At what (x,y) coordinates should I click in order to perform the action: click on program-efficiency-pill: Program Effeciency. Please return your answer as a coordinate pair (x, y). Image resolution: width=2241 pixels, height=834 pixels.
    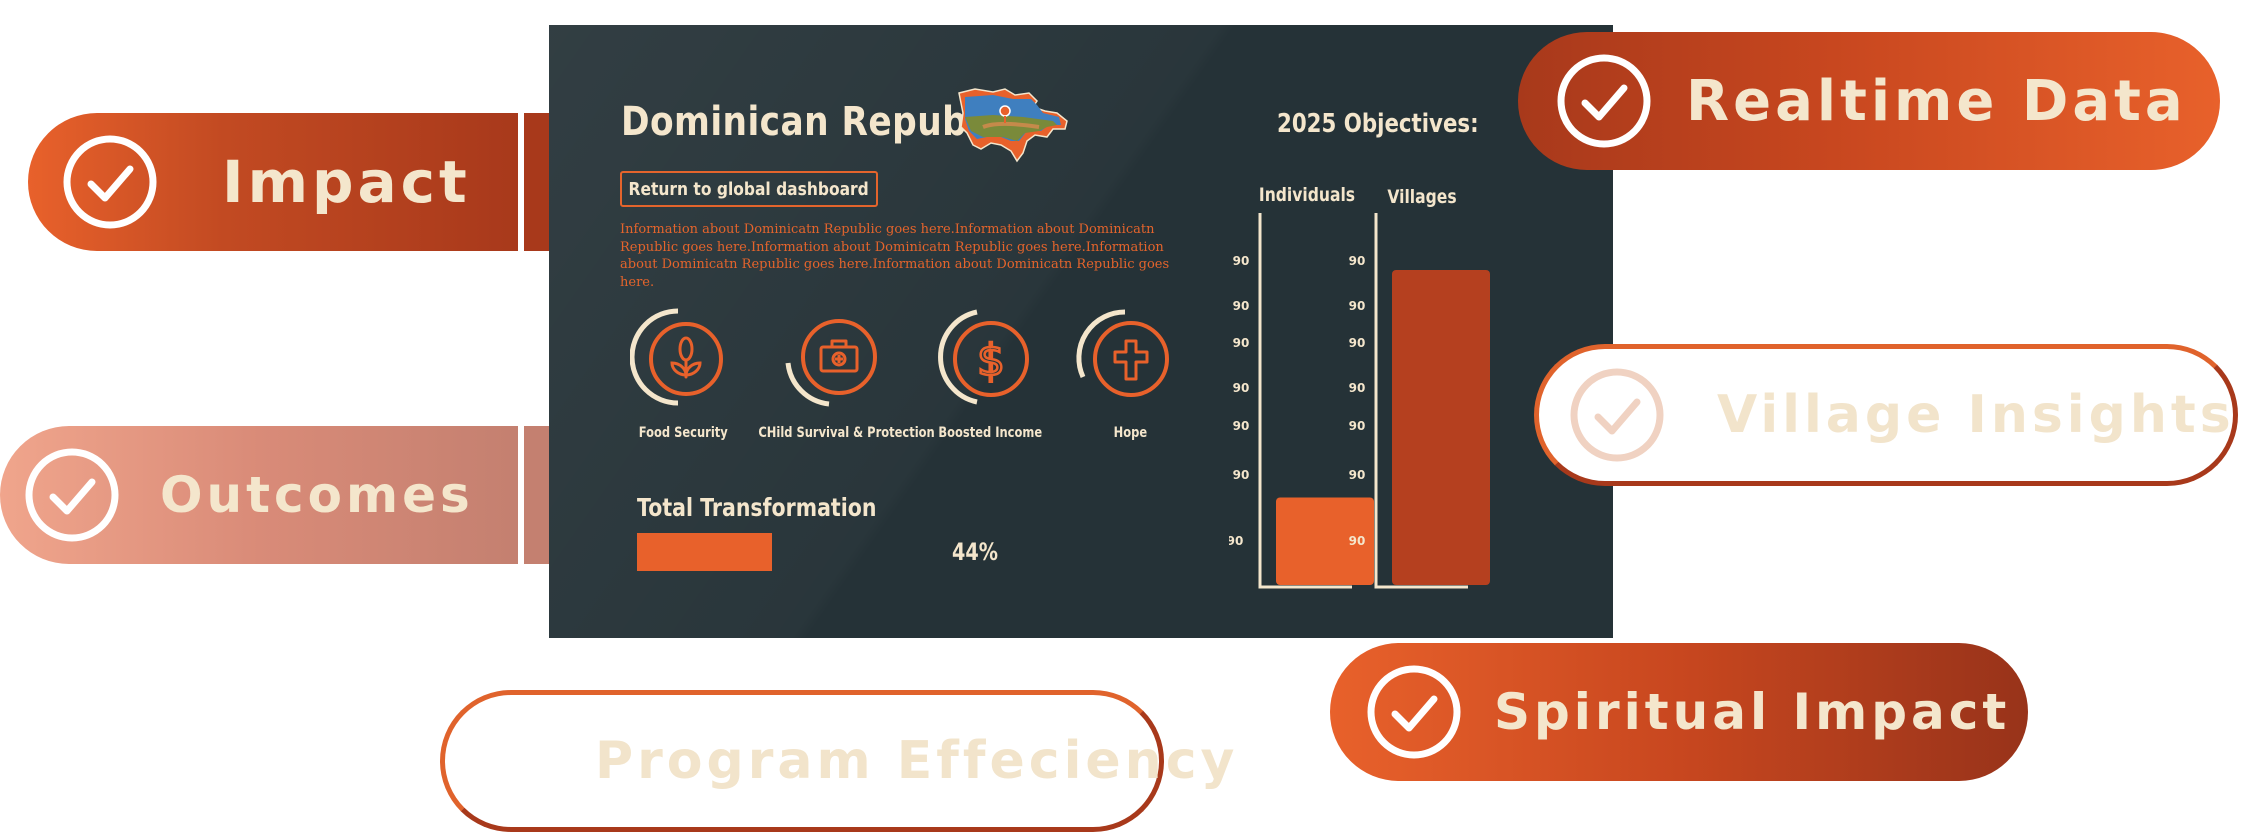
    Looking at the image, I should click on (837, 761).